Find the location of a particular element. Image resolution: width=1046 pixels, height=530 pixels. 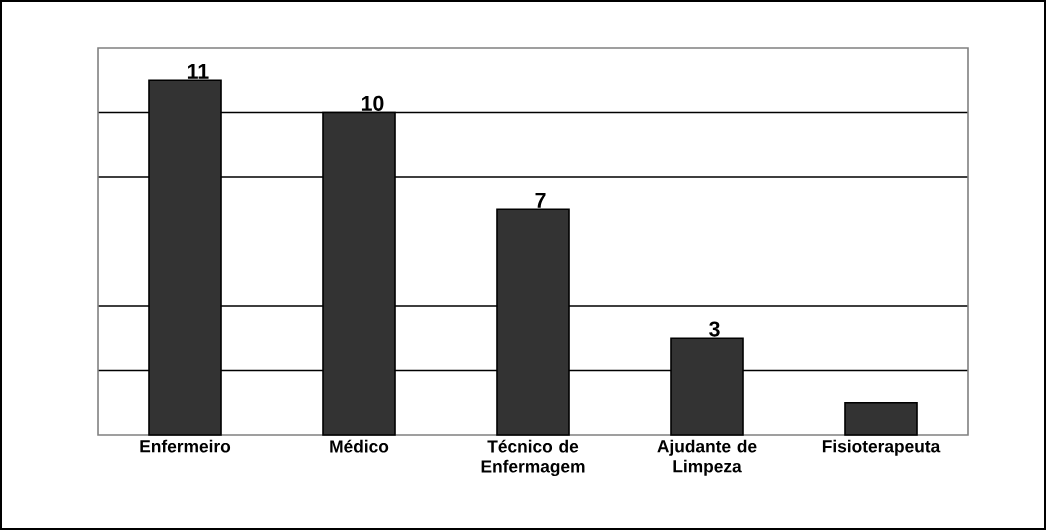

x-tick-label: Enfermeiro is located at coordinates (185, 446).